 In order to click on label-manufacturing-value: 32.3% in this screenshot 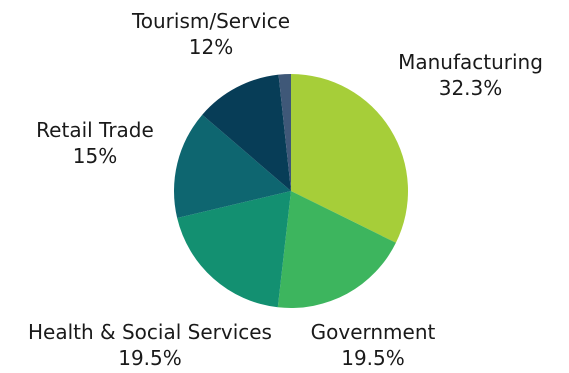, I will do `click(470, 88)`.